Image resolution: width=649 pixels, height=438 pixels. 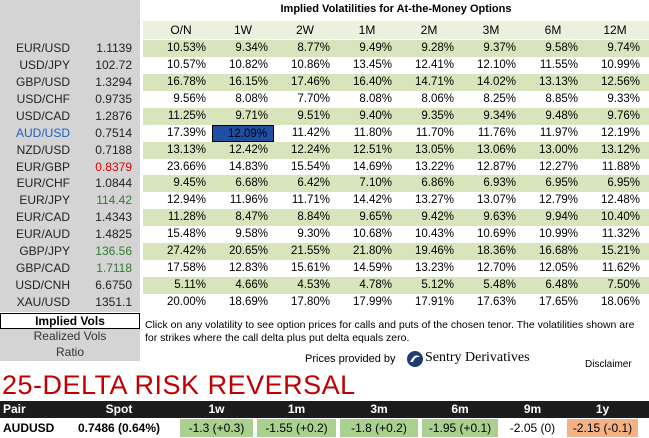 I want to click on vol-cell: 11.80%, so click(x=372, y=132).